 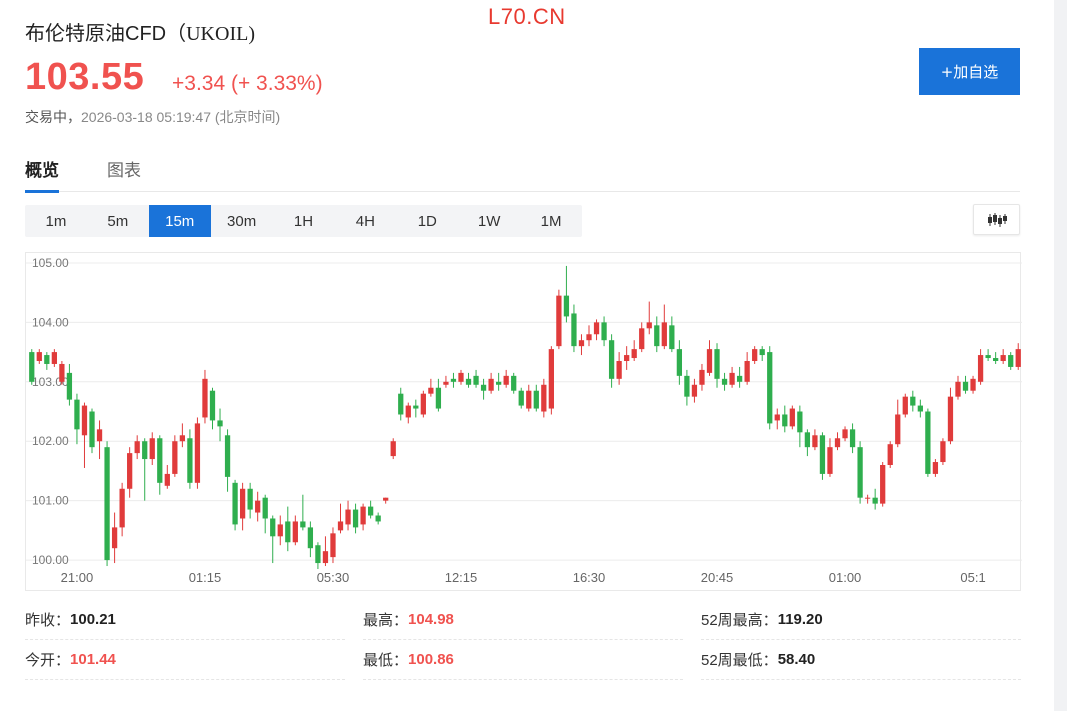 What do you see at coordinates (1060, 355) in the screenshot?
I see `page-scrollbar-track` at bounding box center [1060, 355].